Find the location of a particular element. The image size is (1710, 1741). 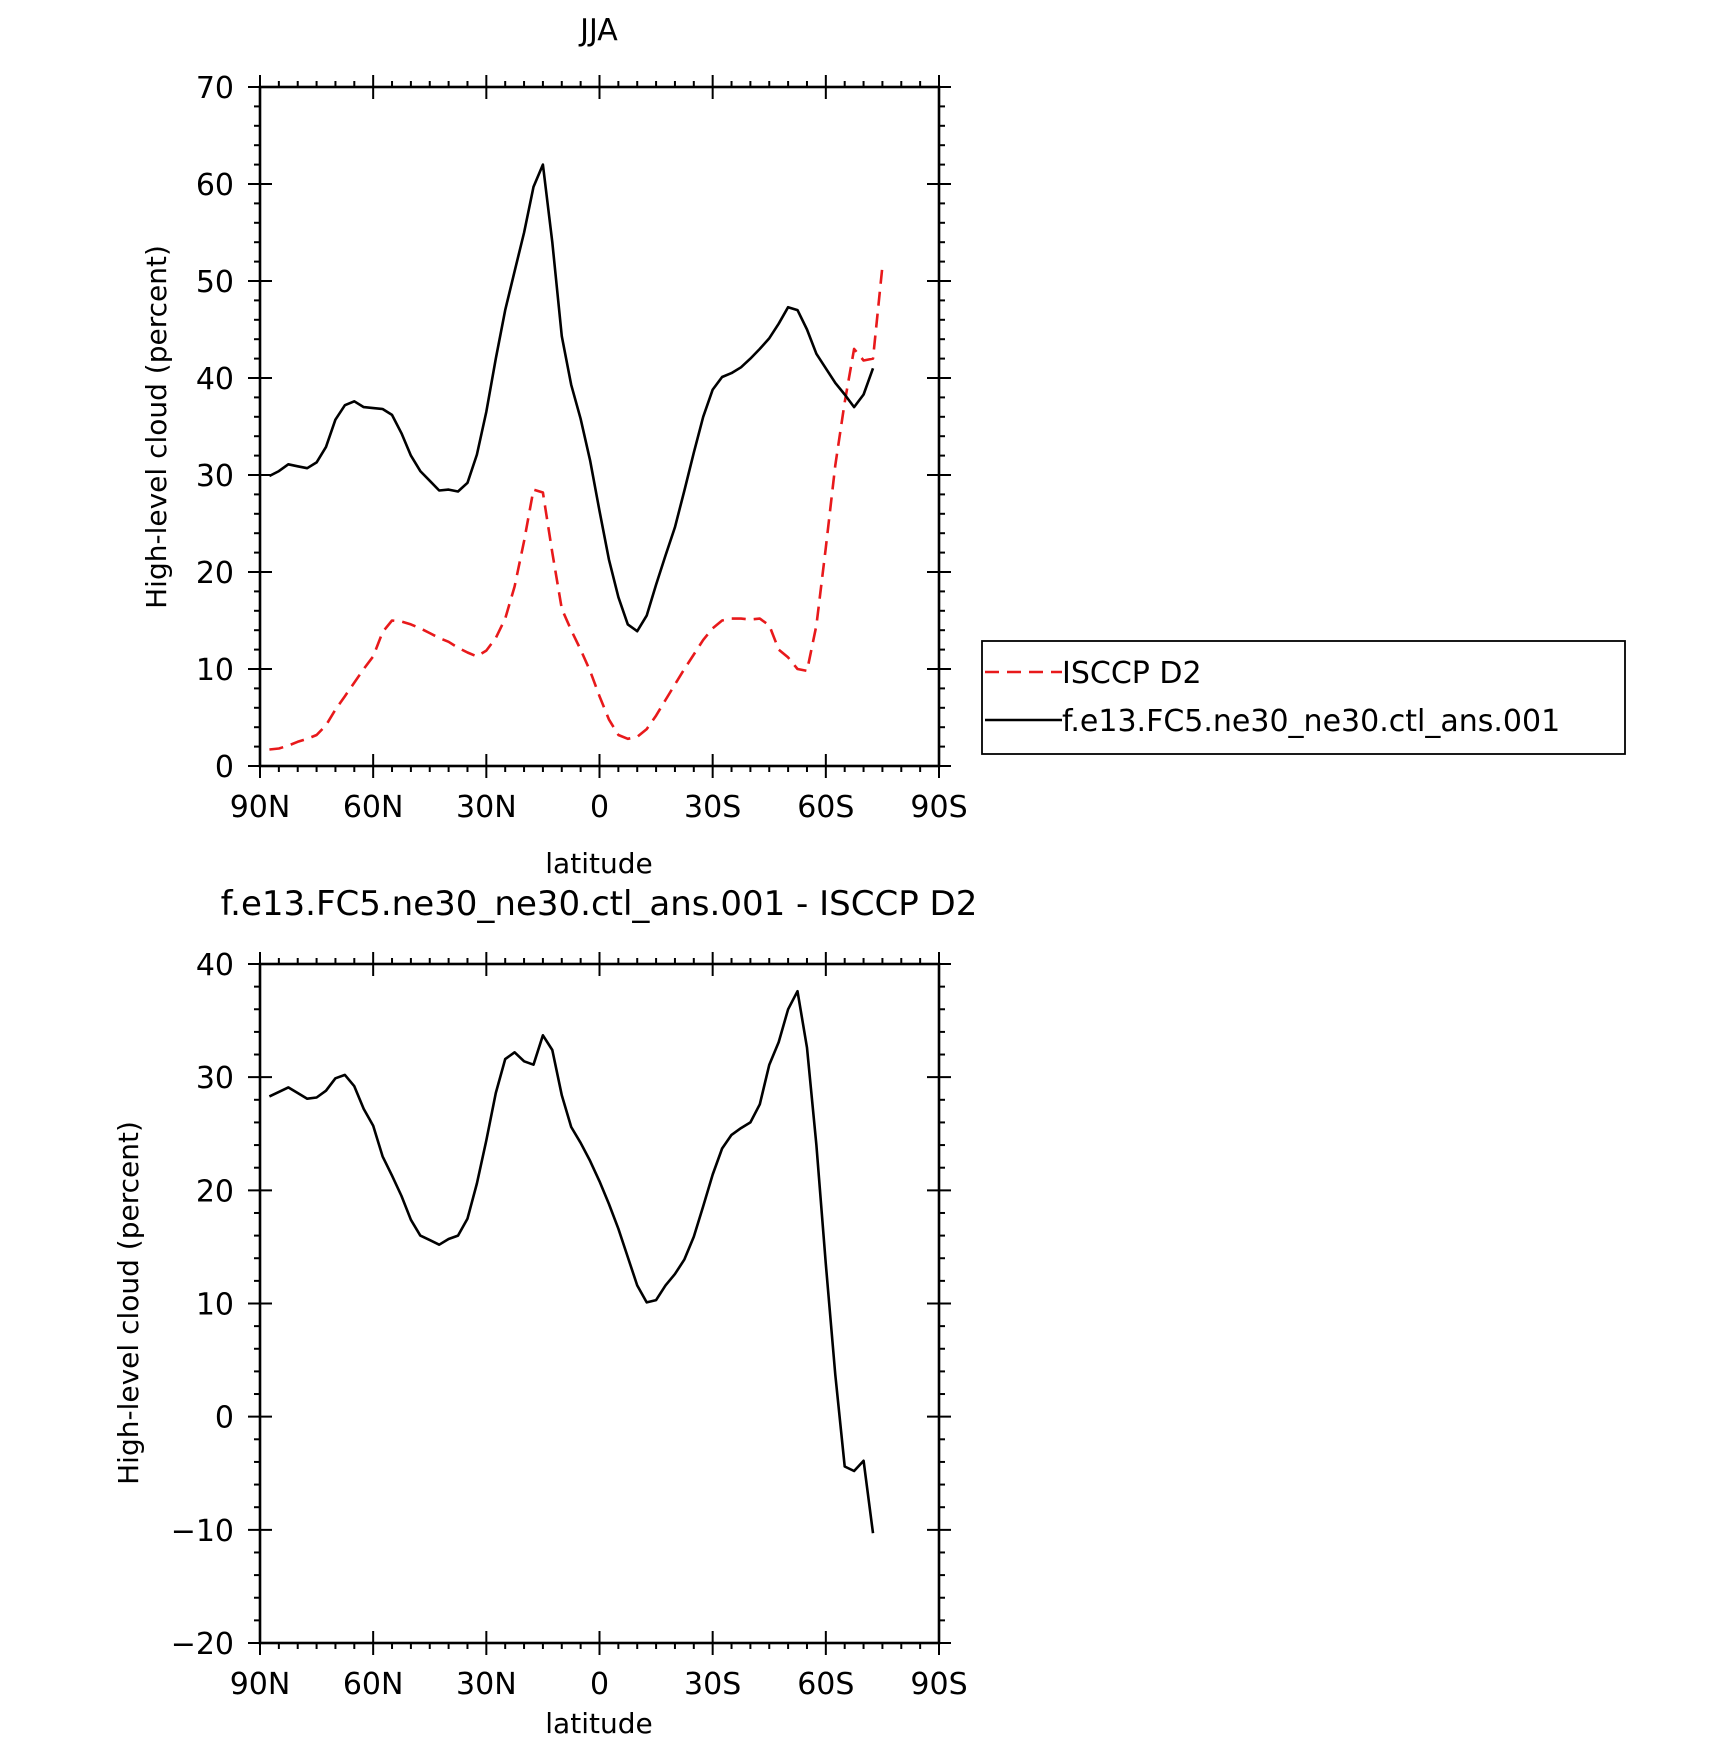

bottom-y-tick-label: 40 is located at coordinates (215, 965).